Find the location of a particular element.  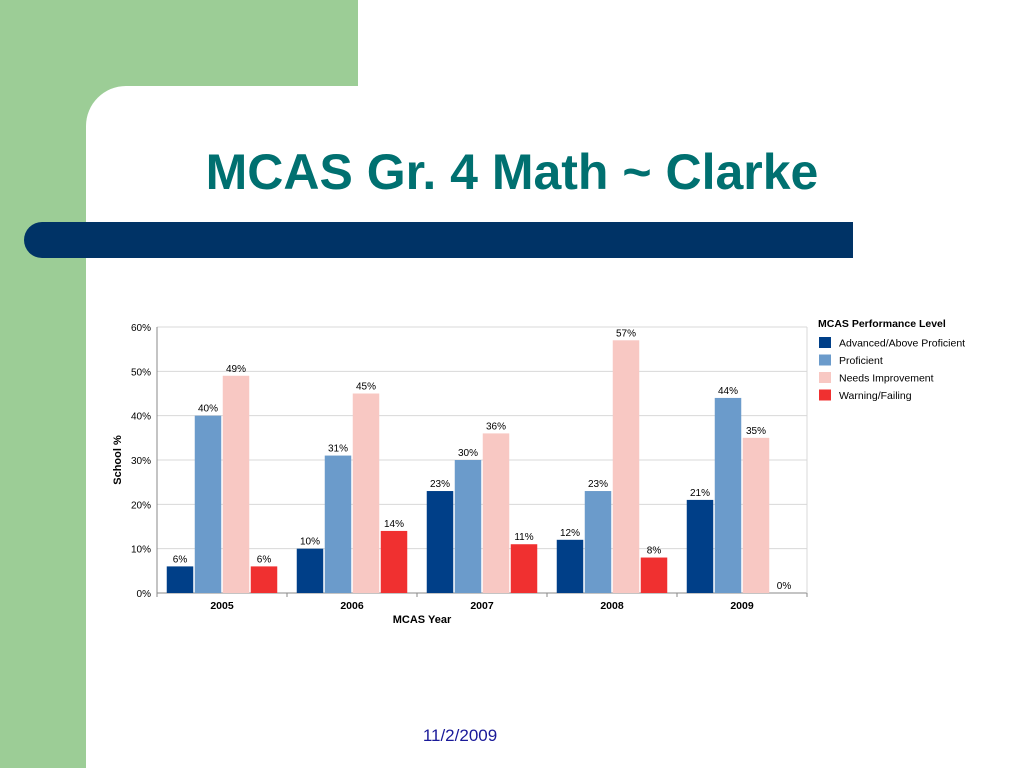

data-label: 44% is located at coordinates (728, 391).